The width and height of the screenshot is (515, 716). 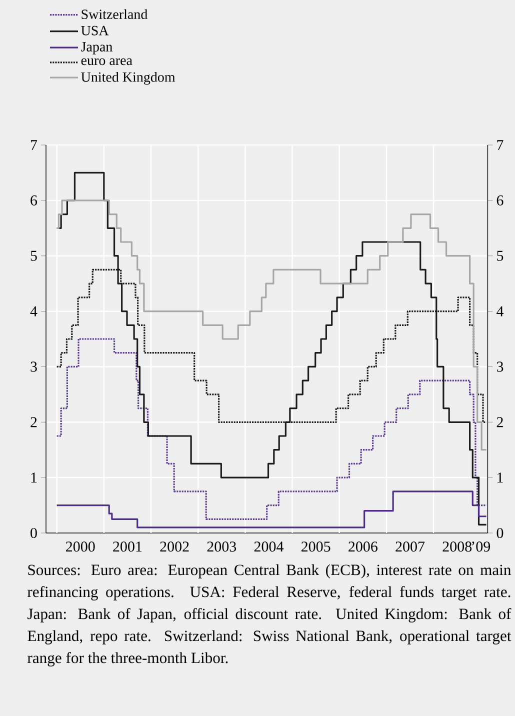 I want to click on x-tick-label: 2008, so click(x=457, y=547).